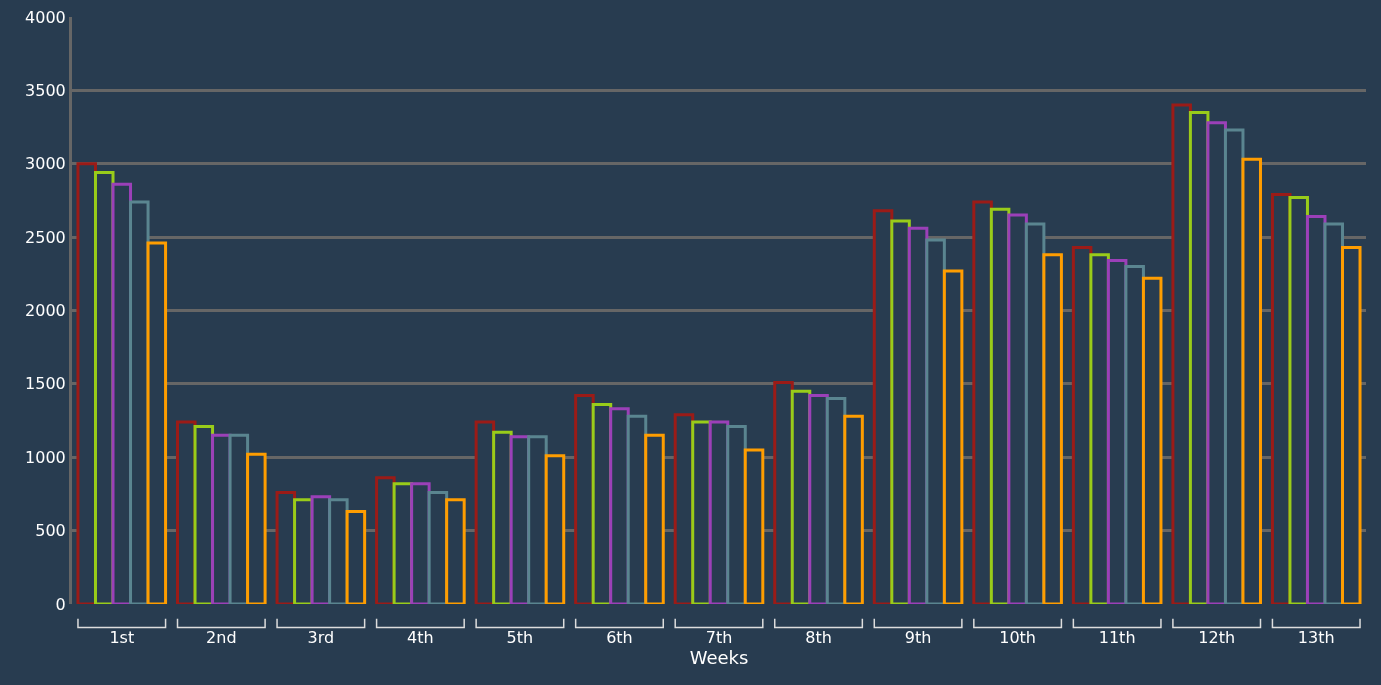 The image size is (1381, 685). Describe the element at coordinates (1018, 637) in the screenshot. I see `x-tick-label: 10th` at that location.